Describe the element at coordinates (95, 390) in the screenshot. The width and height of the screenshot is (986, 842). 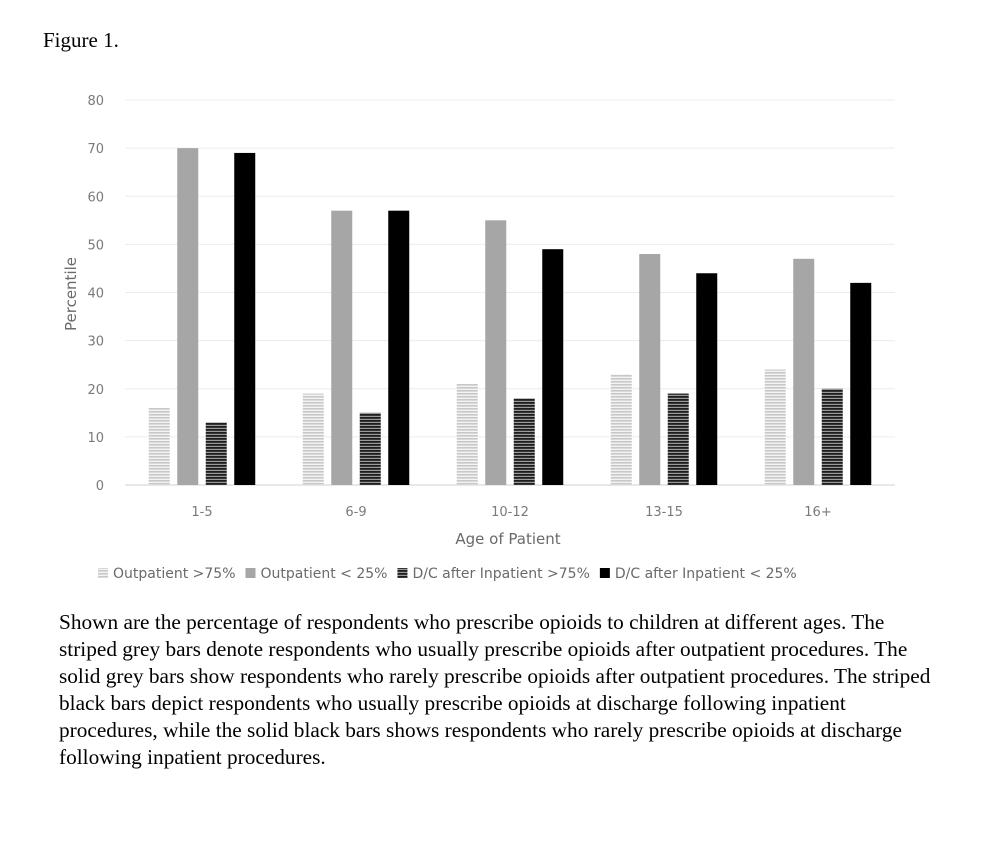
I see `y-tick-label: 20` at that location.